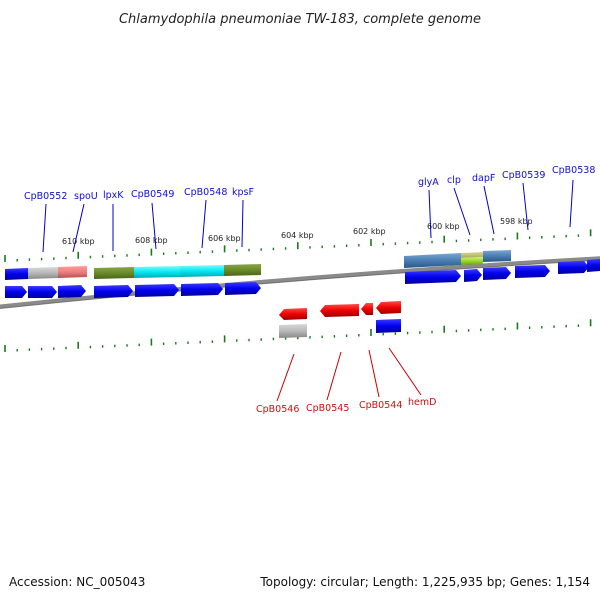 The width and height of the screenshot is (600, 600). Describe the element at coordinates (340, 319) in the screenshot. I see `reverse-strand-genes` at that location.